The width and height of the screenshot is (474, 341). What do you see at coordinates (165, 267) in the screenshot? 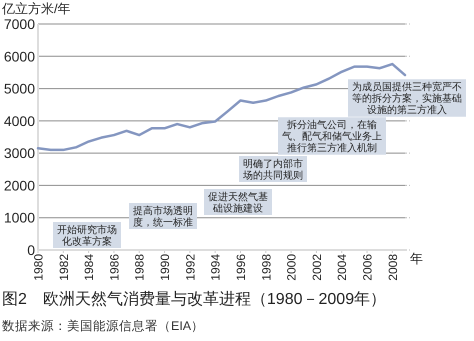
I see `x-tick-label: 1990` at bounding box center [165, 267].